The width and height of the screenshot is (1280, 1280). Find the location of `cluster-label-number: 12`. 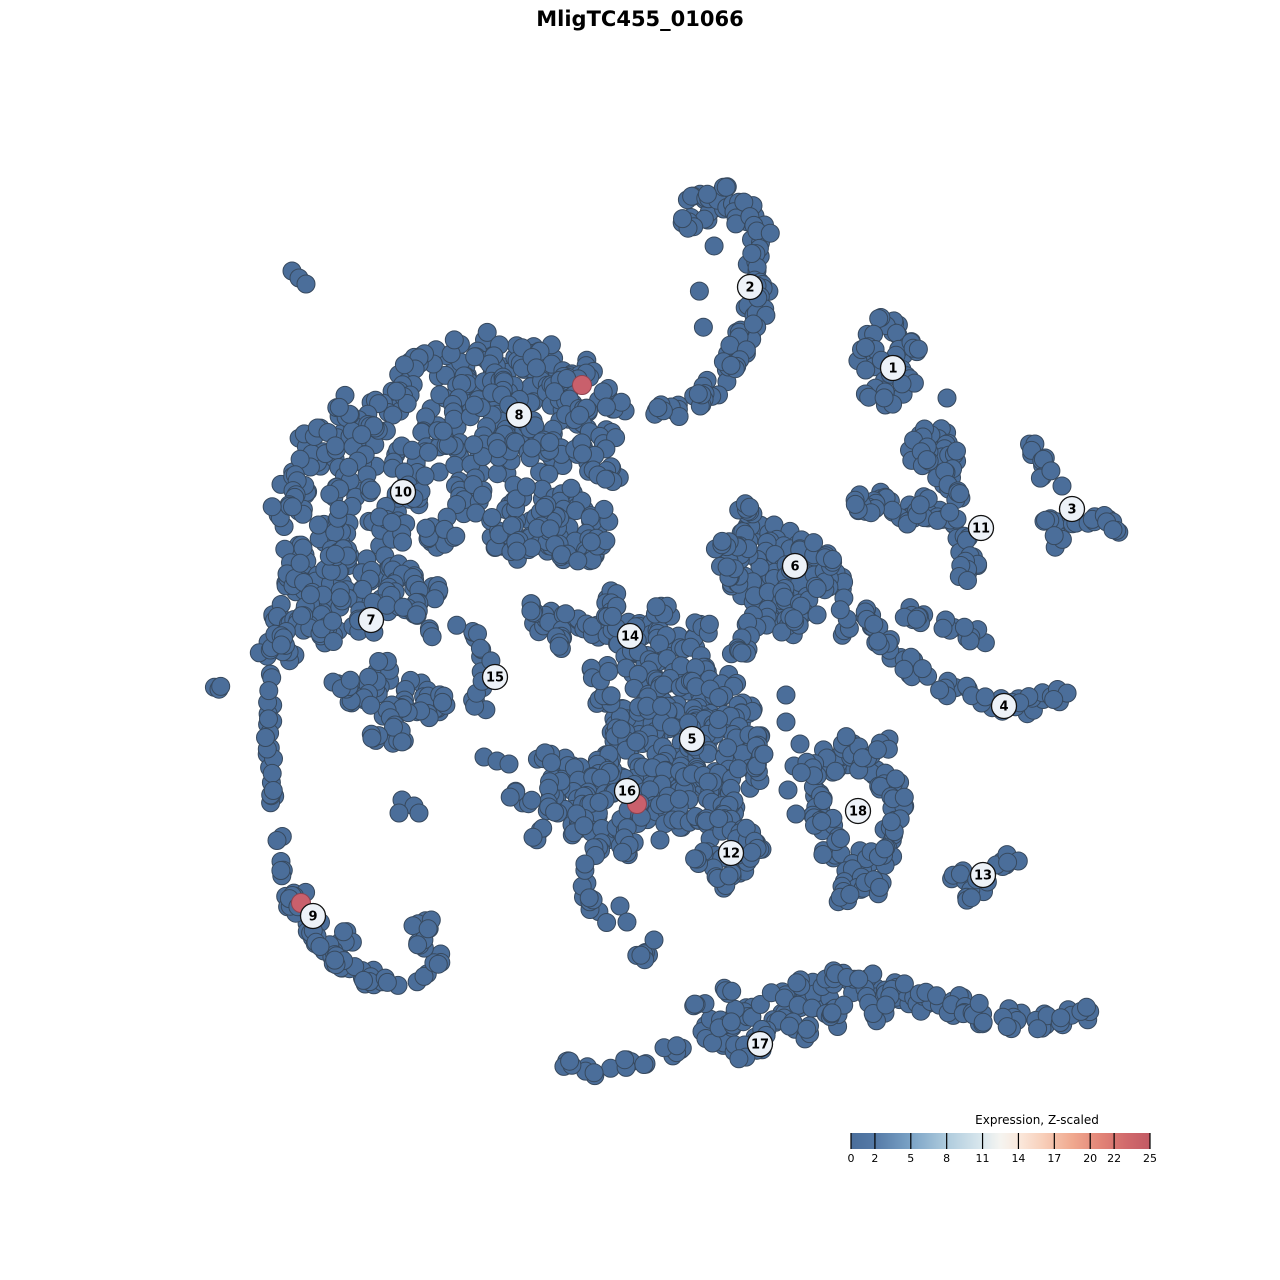

cluster-label-number: 12 is located at coordinates (731, 854).